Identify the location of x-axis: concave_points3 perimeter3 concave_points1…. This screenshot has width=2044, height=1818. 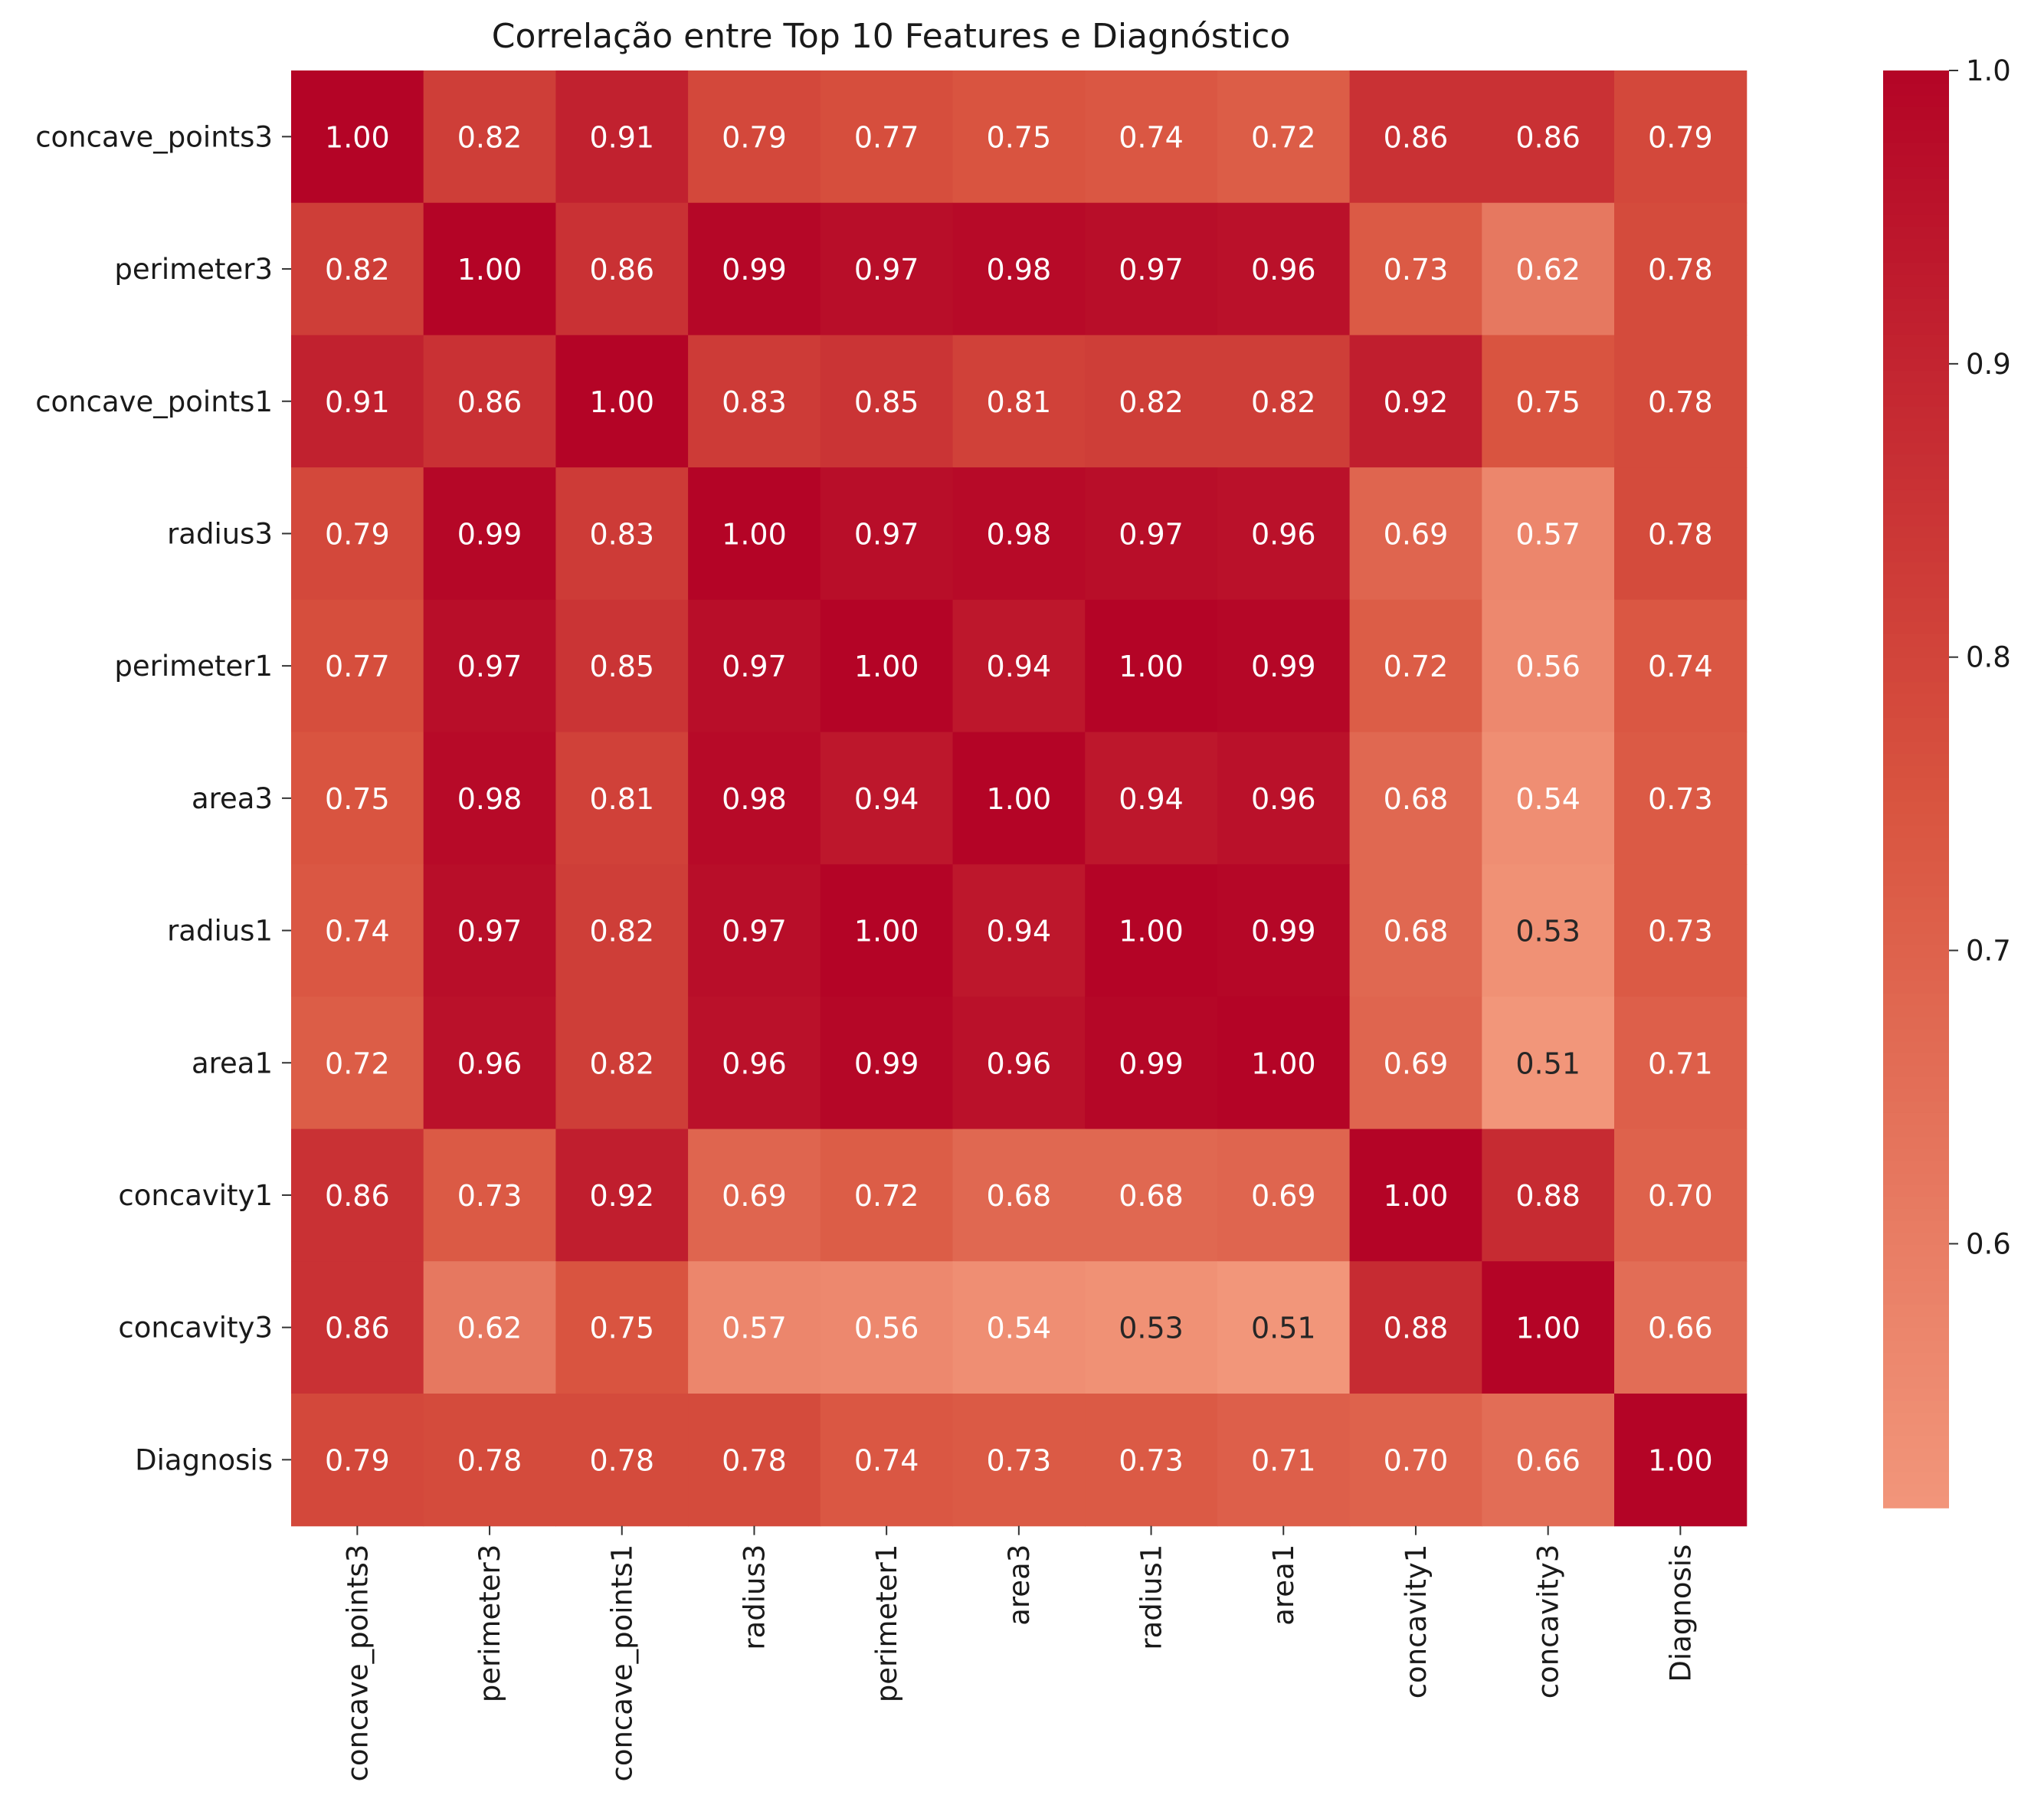
(1019, 1653).